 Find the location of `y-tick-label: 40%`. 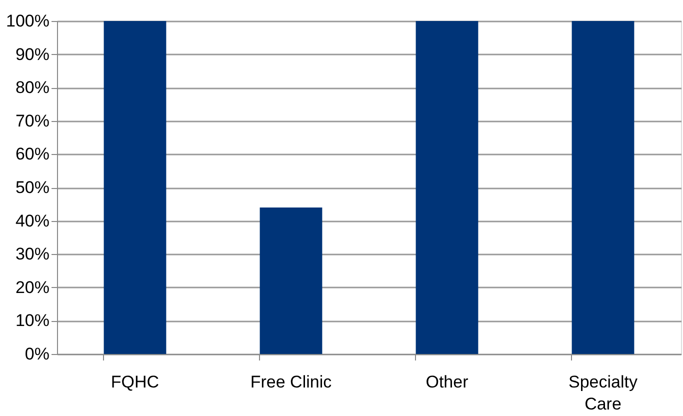

y-tick-label: 40% is located at coordinates (32, 220).